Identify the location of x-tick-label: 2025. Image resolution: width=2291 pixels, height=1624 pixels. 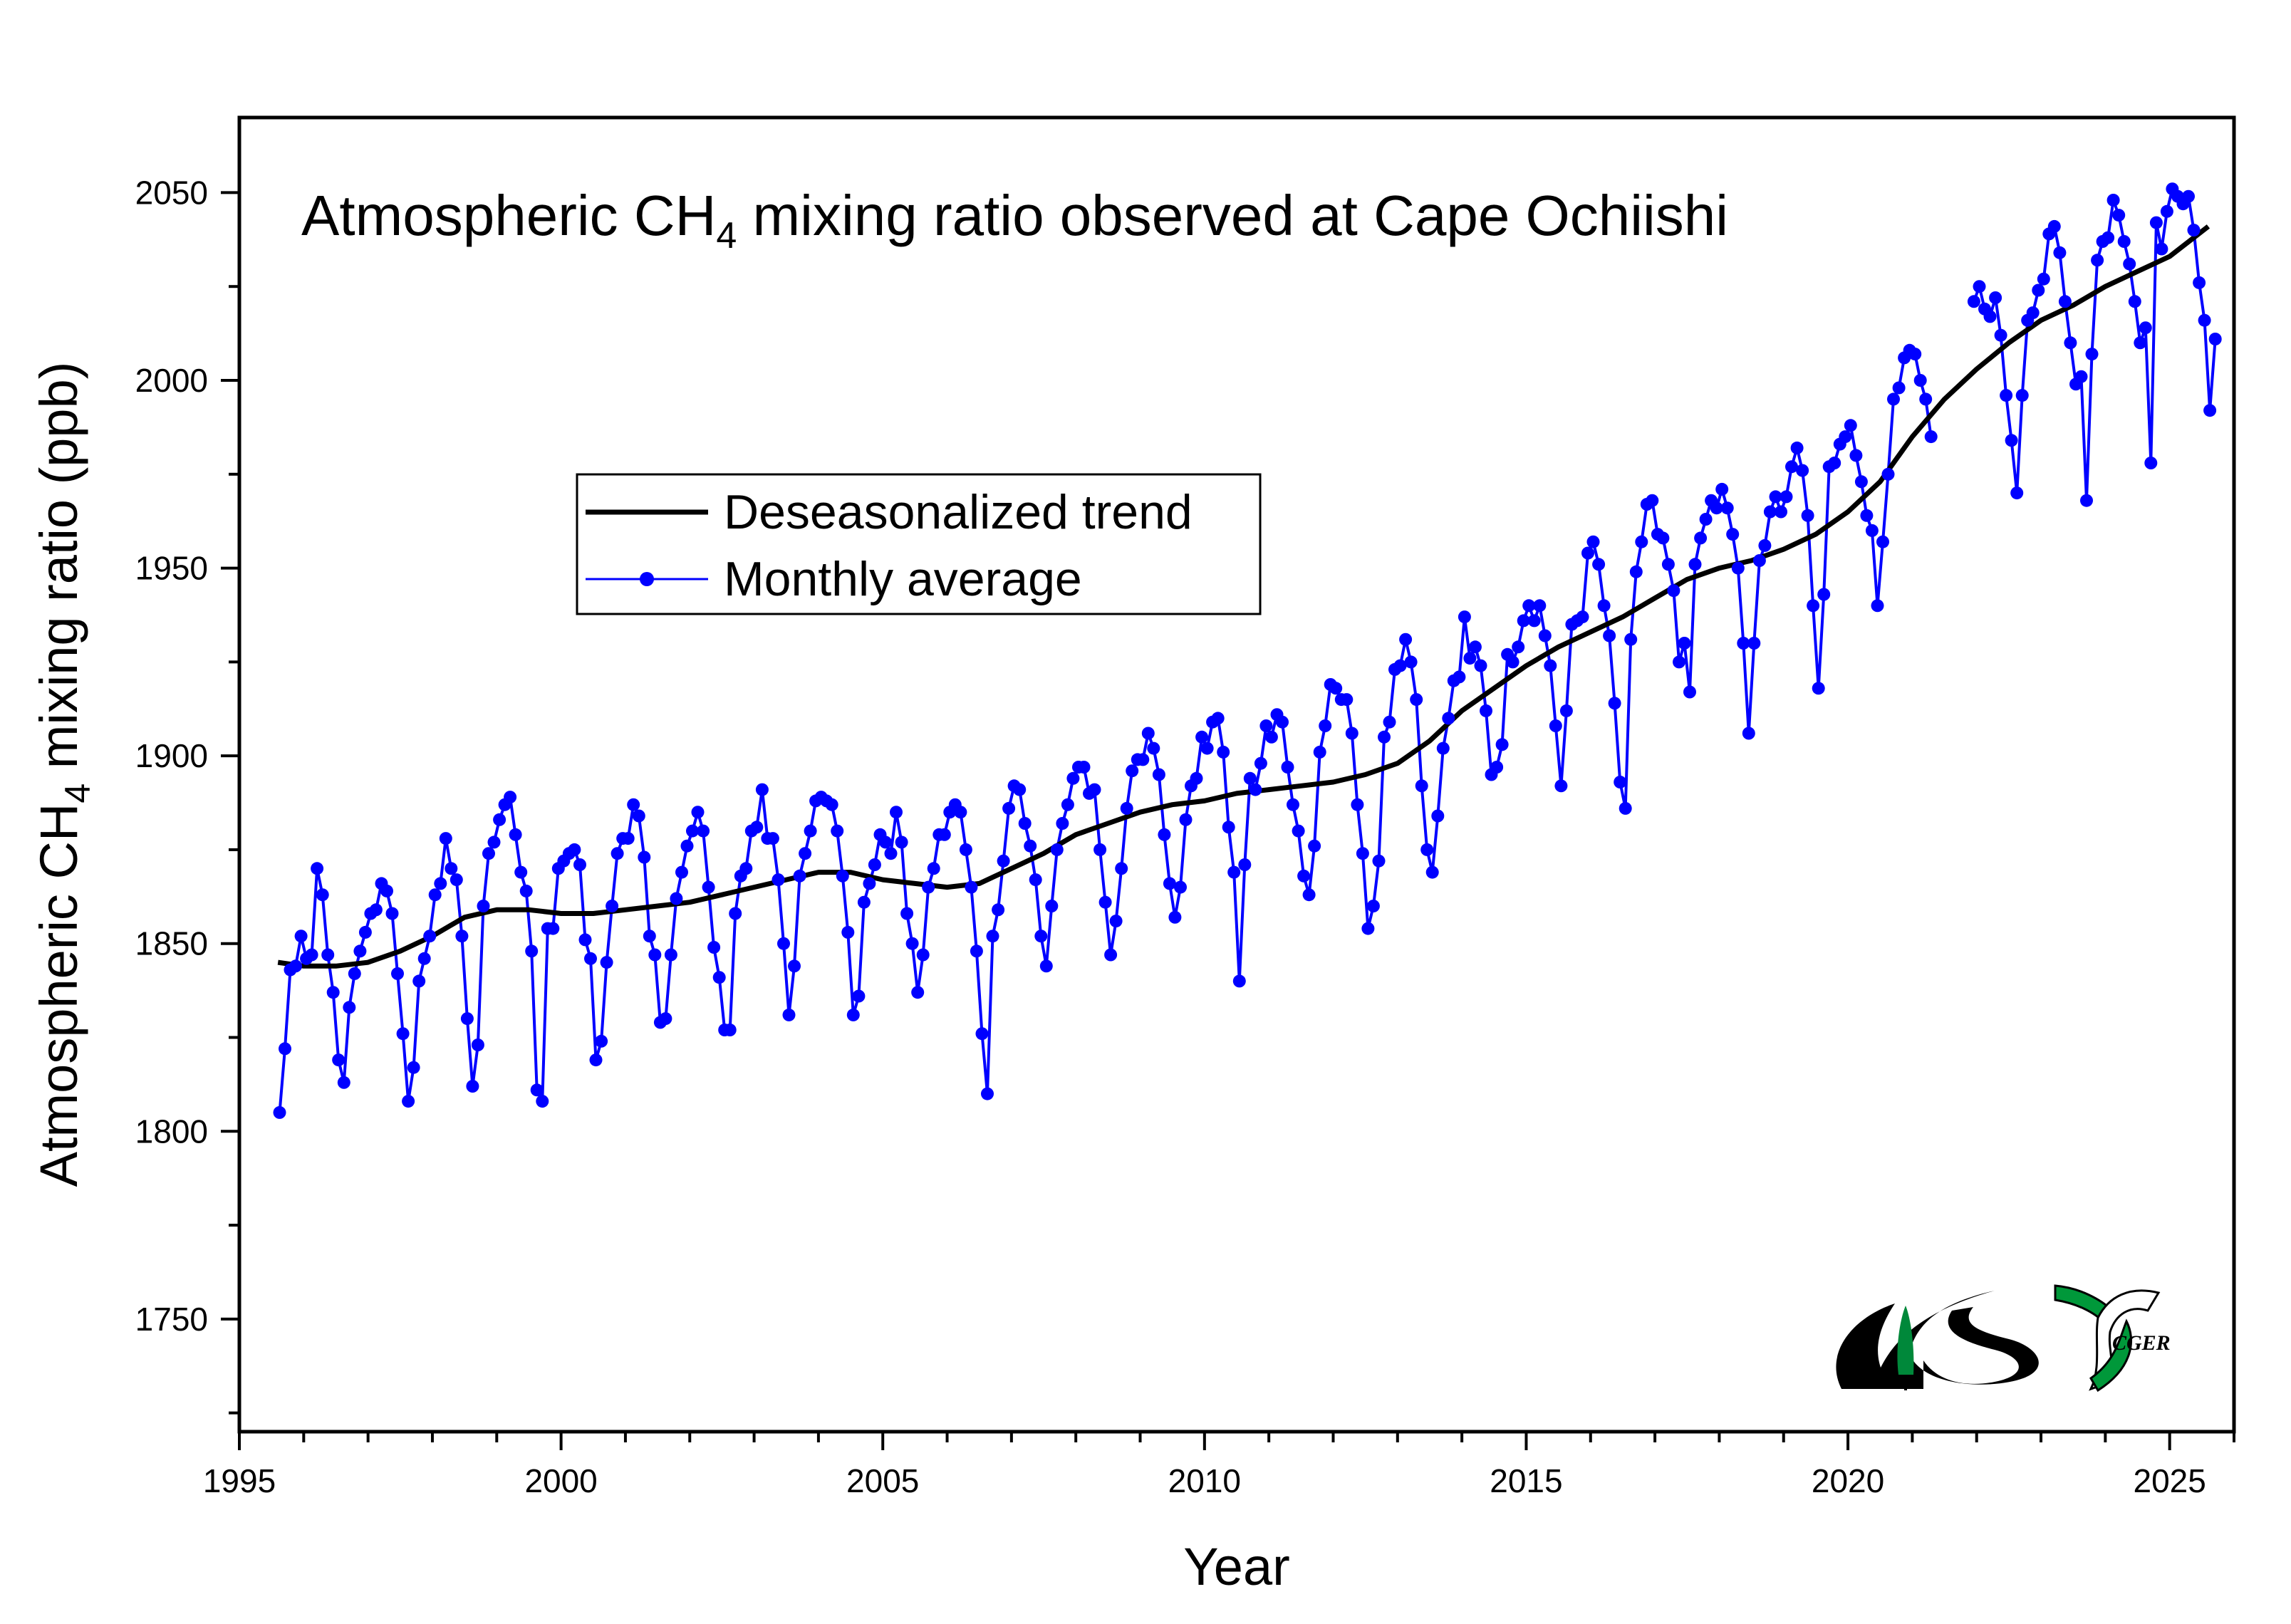
(2170, 1480).